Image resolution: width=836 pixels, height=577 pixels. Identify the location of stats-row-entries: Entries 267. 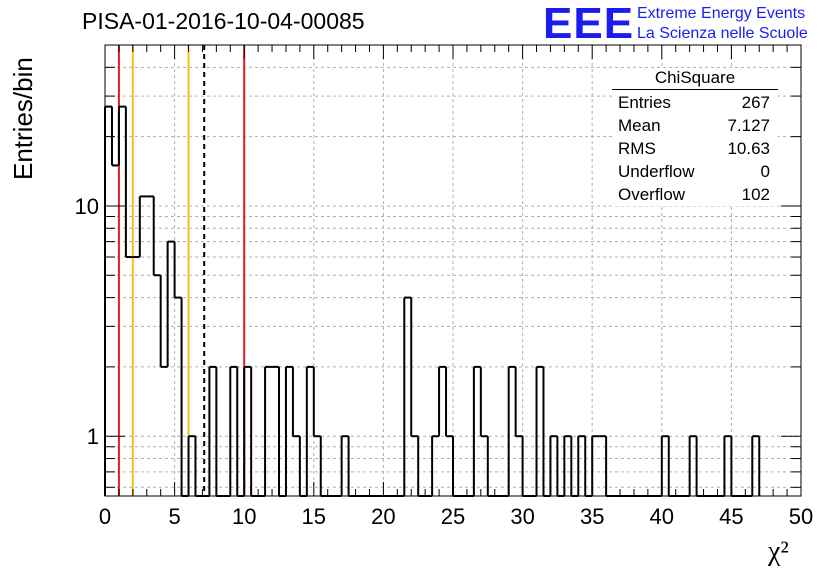
(695, 102).